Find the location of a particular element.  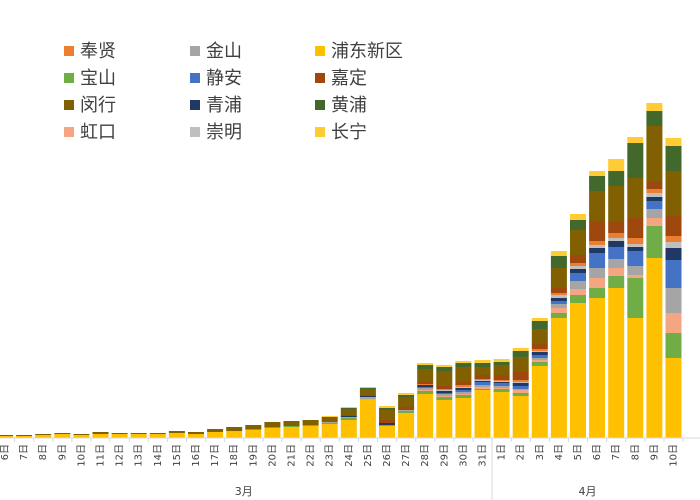

x-tick-label: 7日 is located at coordinates (24, 452).